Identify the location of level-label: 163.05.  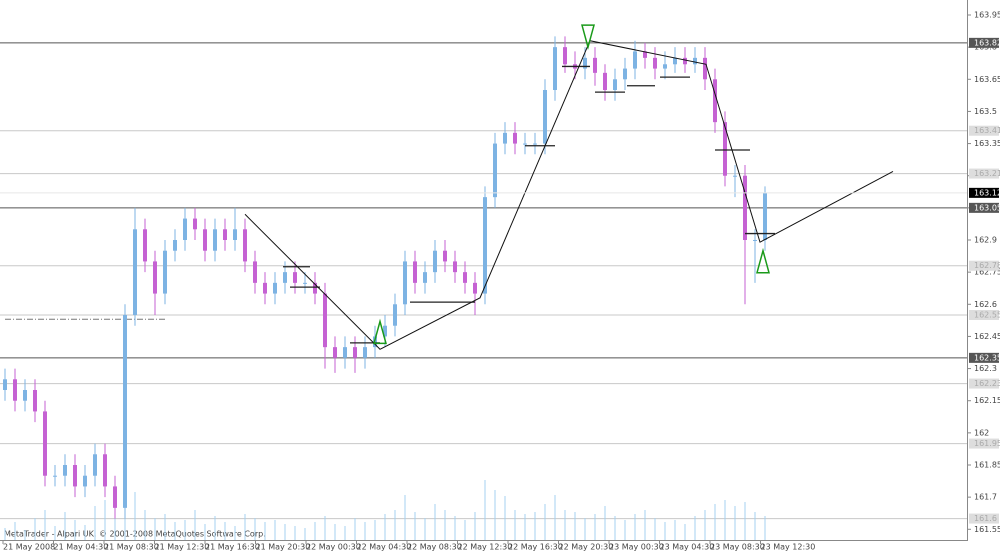
(987, 207).